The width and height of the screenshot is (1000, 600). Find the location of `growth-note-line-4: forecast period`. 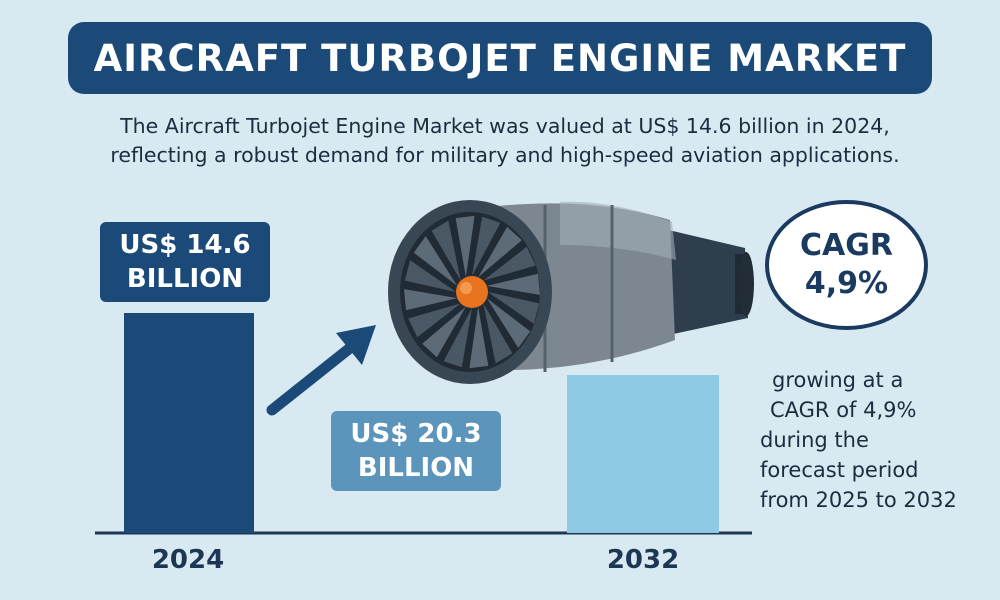

growth-note-line-4: forecast period is located at coordinates (839, 470).